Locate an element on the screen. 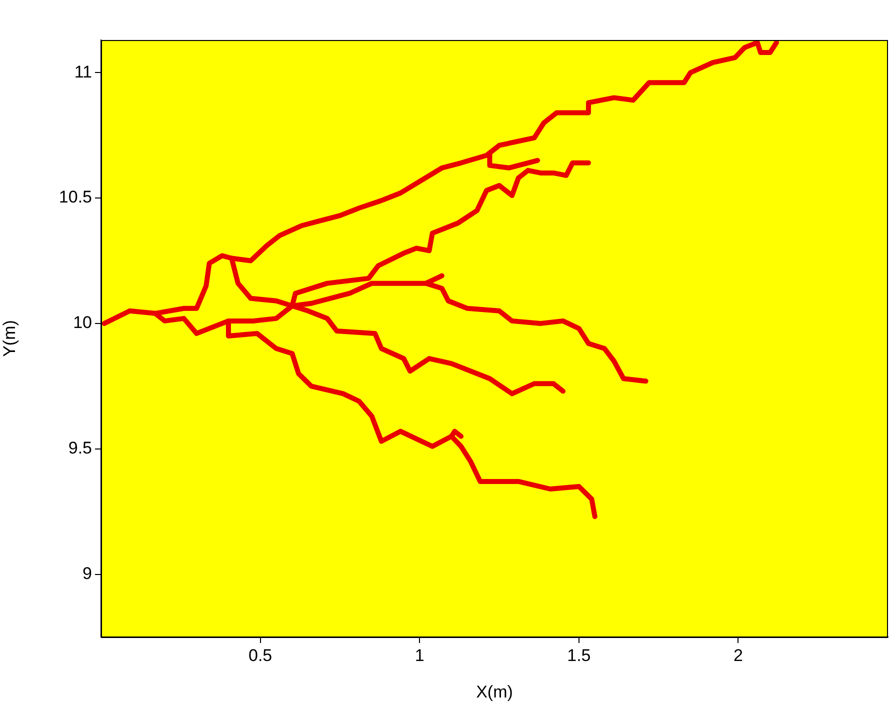 The width and height of the screenshot is (890, 707). y-tick-label: 9 is located at coordinates (87, 573).